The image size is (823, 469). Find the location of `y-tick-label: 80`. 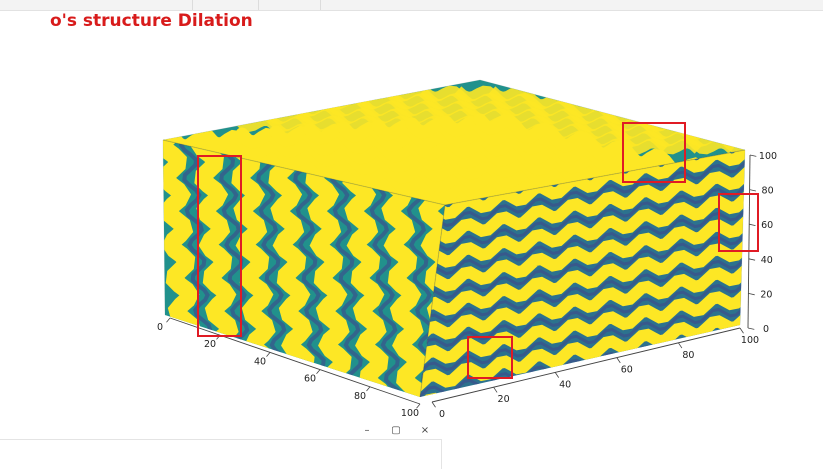

y-tick-label: 80 is located at coordinates (688, 355).